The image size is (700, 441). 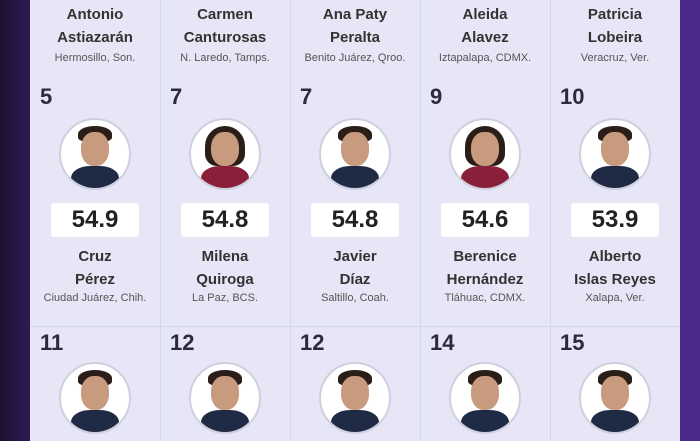 I want to click on candidate-card-top: Antonio Astiazarán Hermosillo, Son., so click(x=95, y=36).